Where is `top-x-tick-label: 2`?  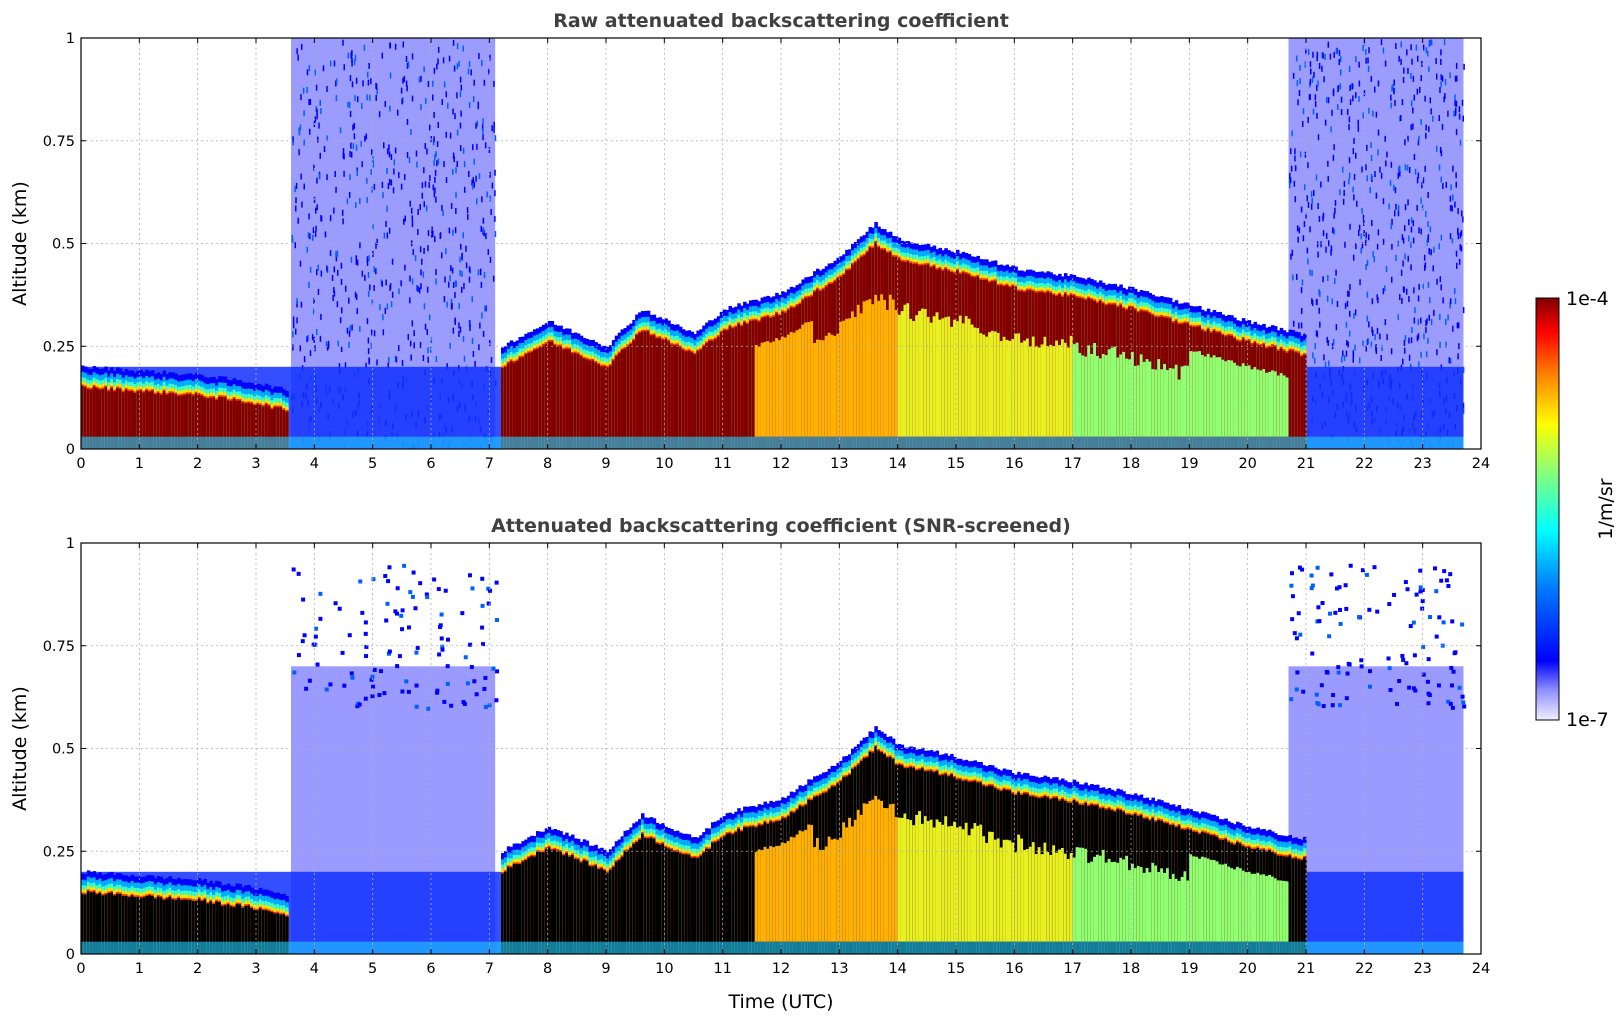 top-x-tick-label: 2 is located at coordinates (197, 464).